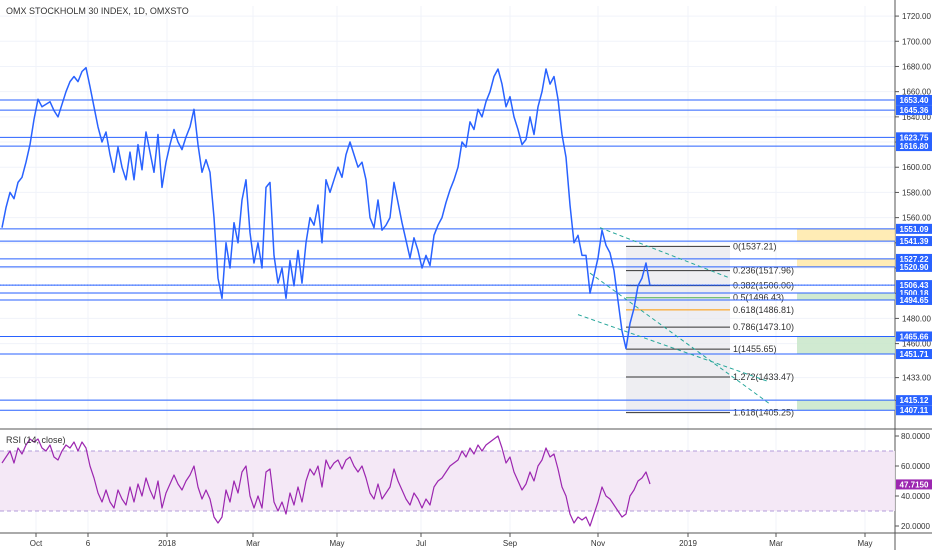 The width and height of the screenshot is (932, 550). I want to click on y-tick-label: 1580.00, so click(916, 192).